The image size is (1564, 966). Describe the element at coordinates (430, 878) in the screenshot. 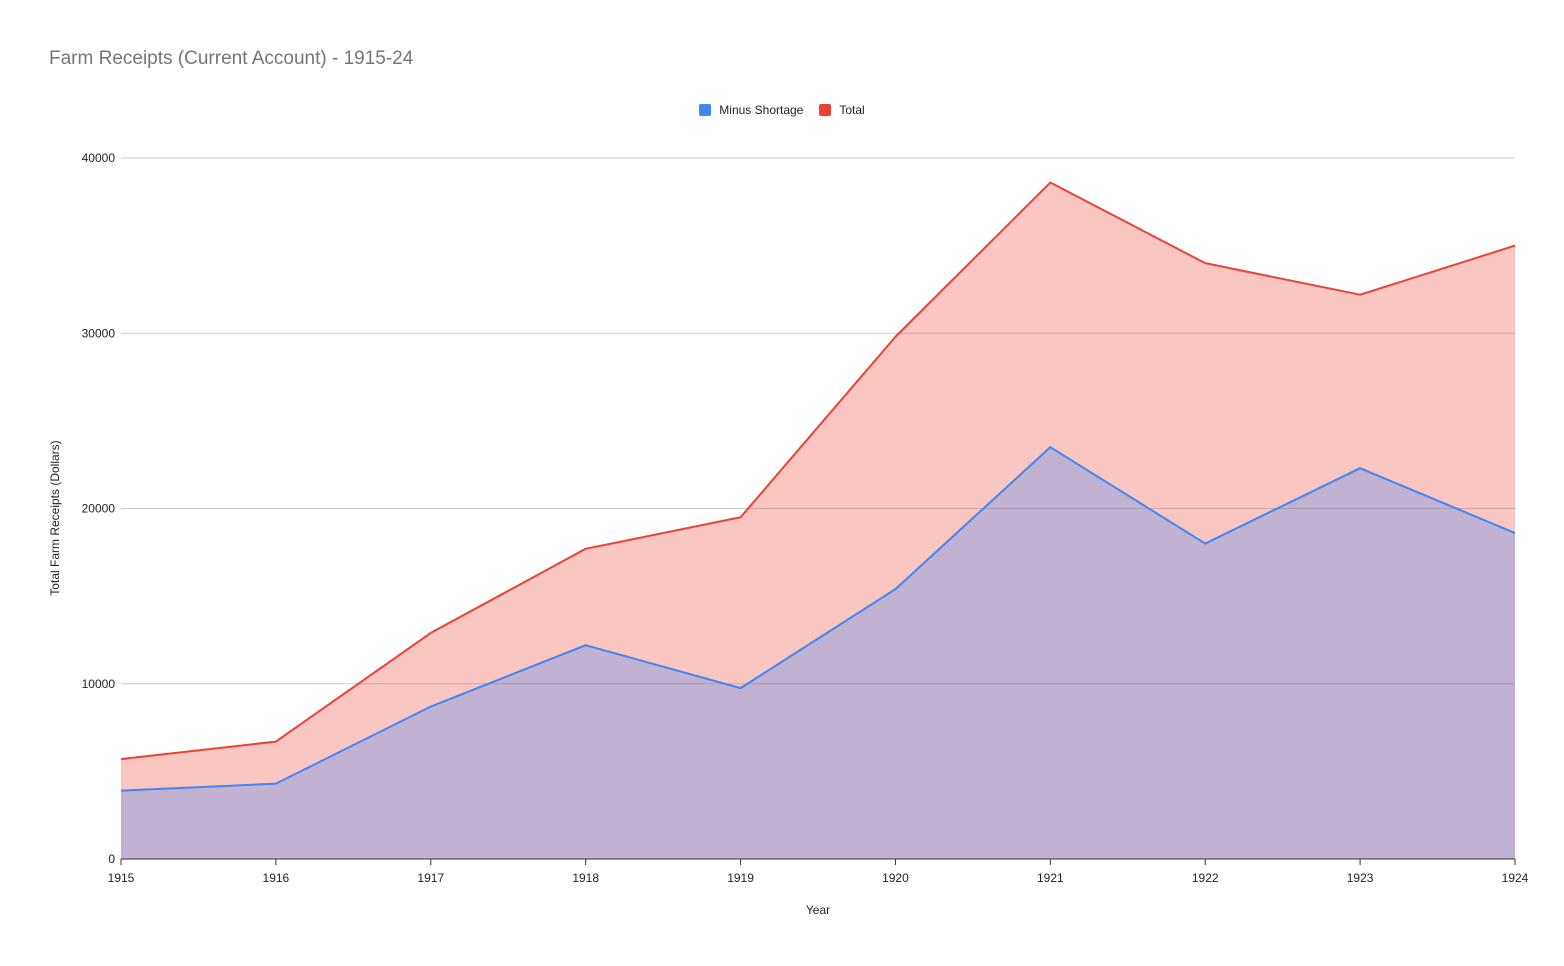

I see `x-tick-label: 1917` at that location.